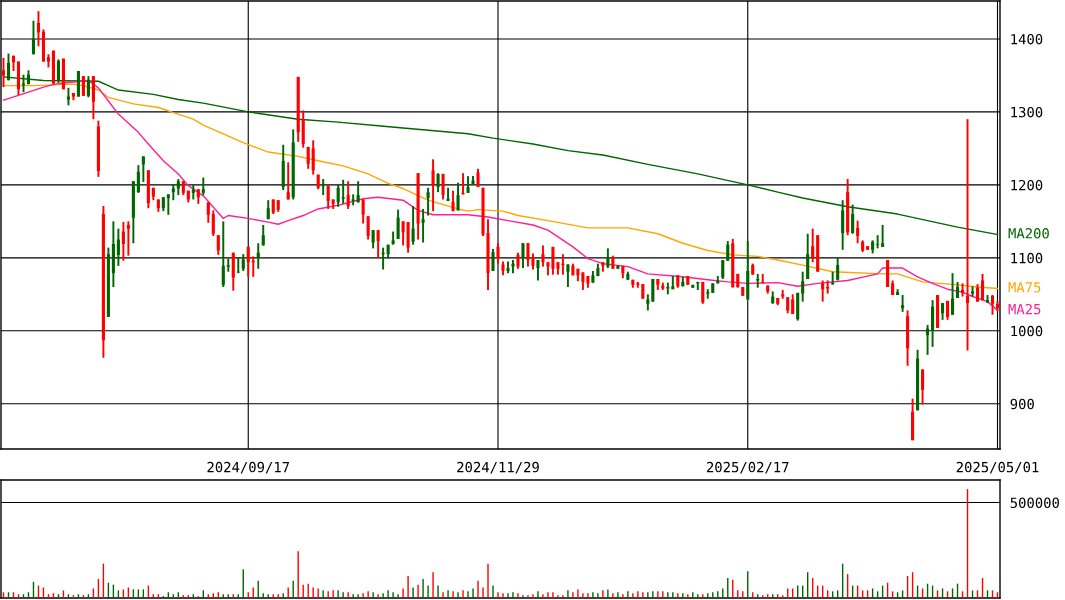 The width and height of the screenshot is (1065, 600). Describe the element at coordinates (997, 467) in the screenshot. I see `x-tick-label: 2025/05/01` at that location.